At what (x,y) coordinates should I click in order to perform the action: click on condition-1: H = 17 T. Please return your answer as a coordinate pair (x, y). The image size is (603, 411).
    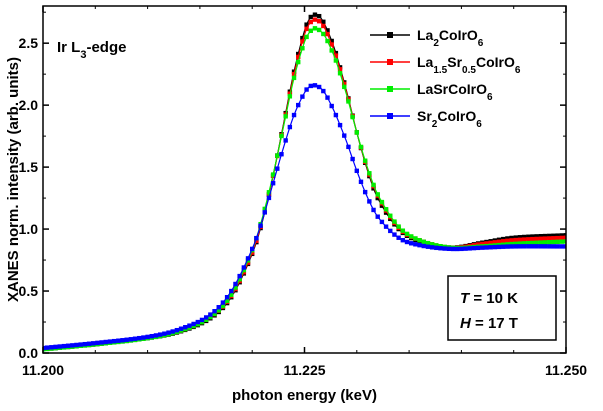
    Looking at the image, I should click on (489, 323).